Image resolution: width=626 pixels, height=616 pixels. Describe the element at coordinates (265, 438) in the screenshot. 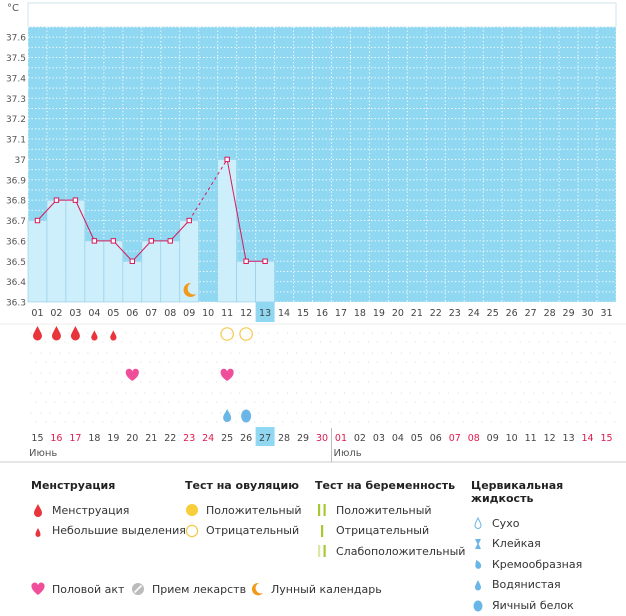

I see `calendar-date-label: 27` at that location.